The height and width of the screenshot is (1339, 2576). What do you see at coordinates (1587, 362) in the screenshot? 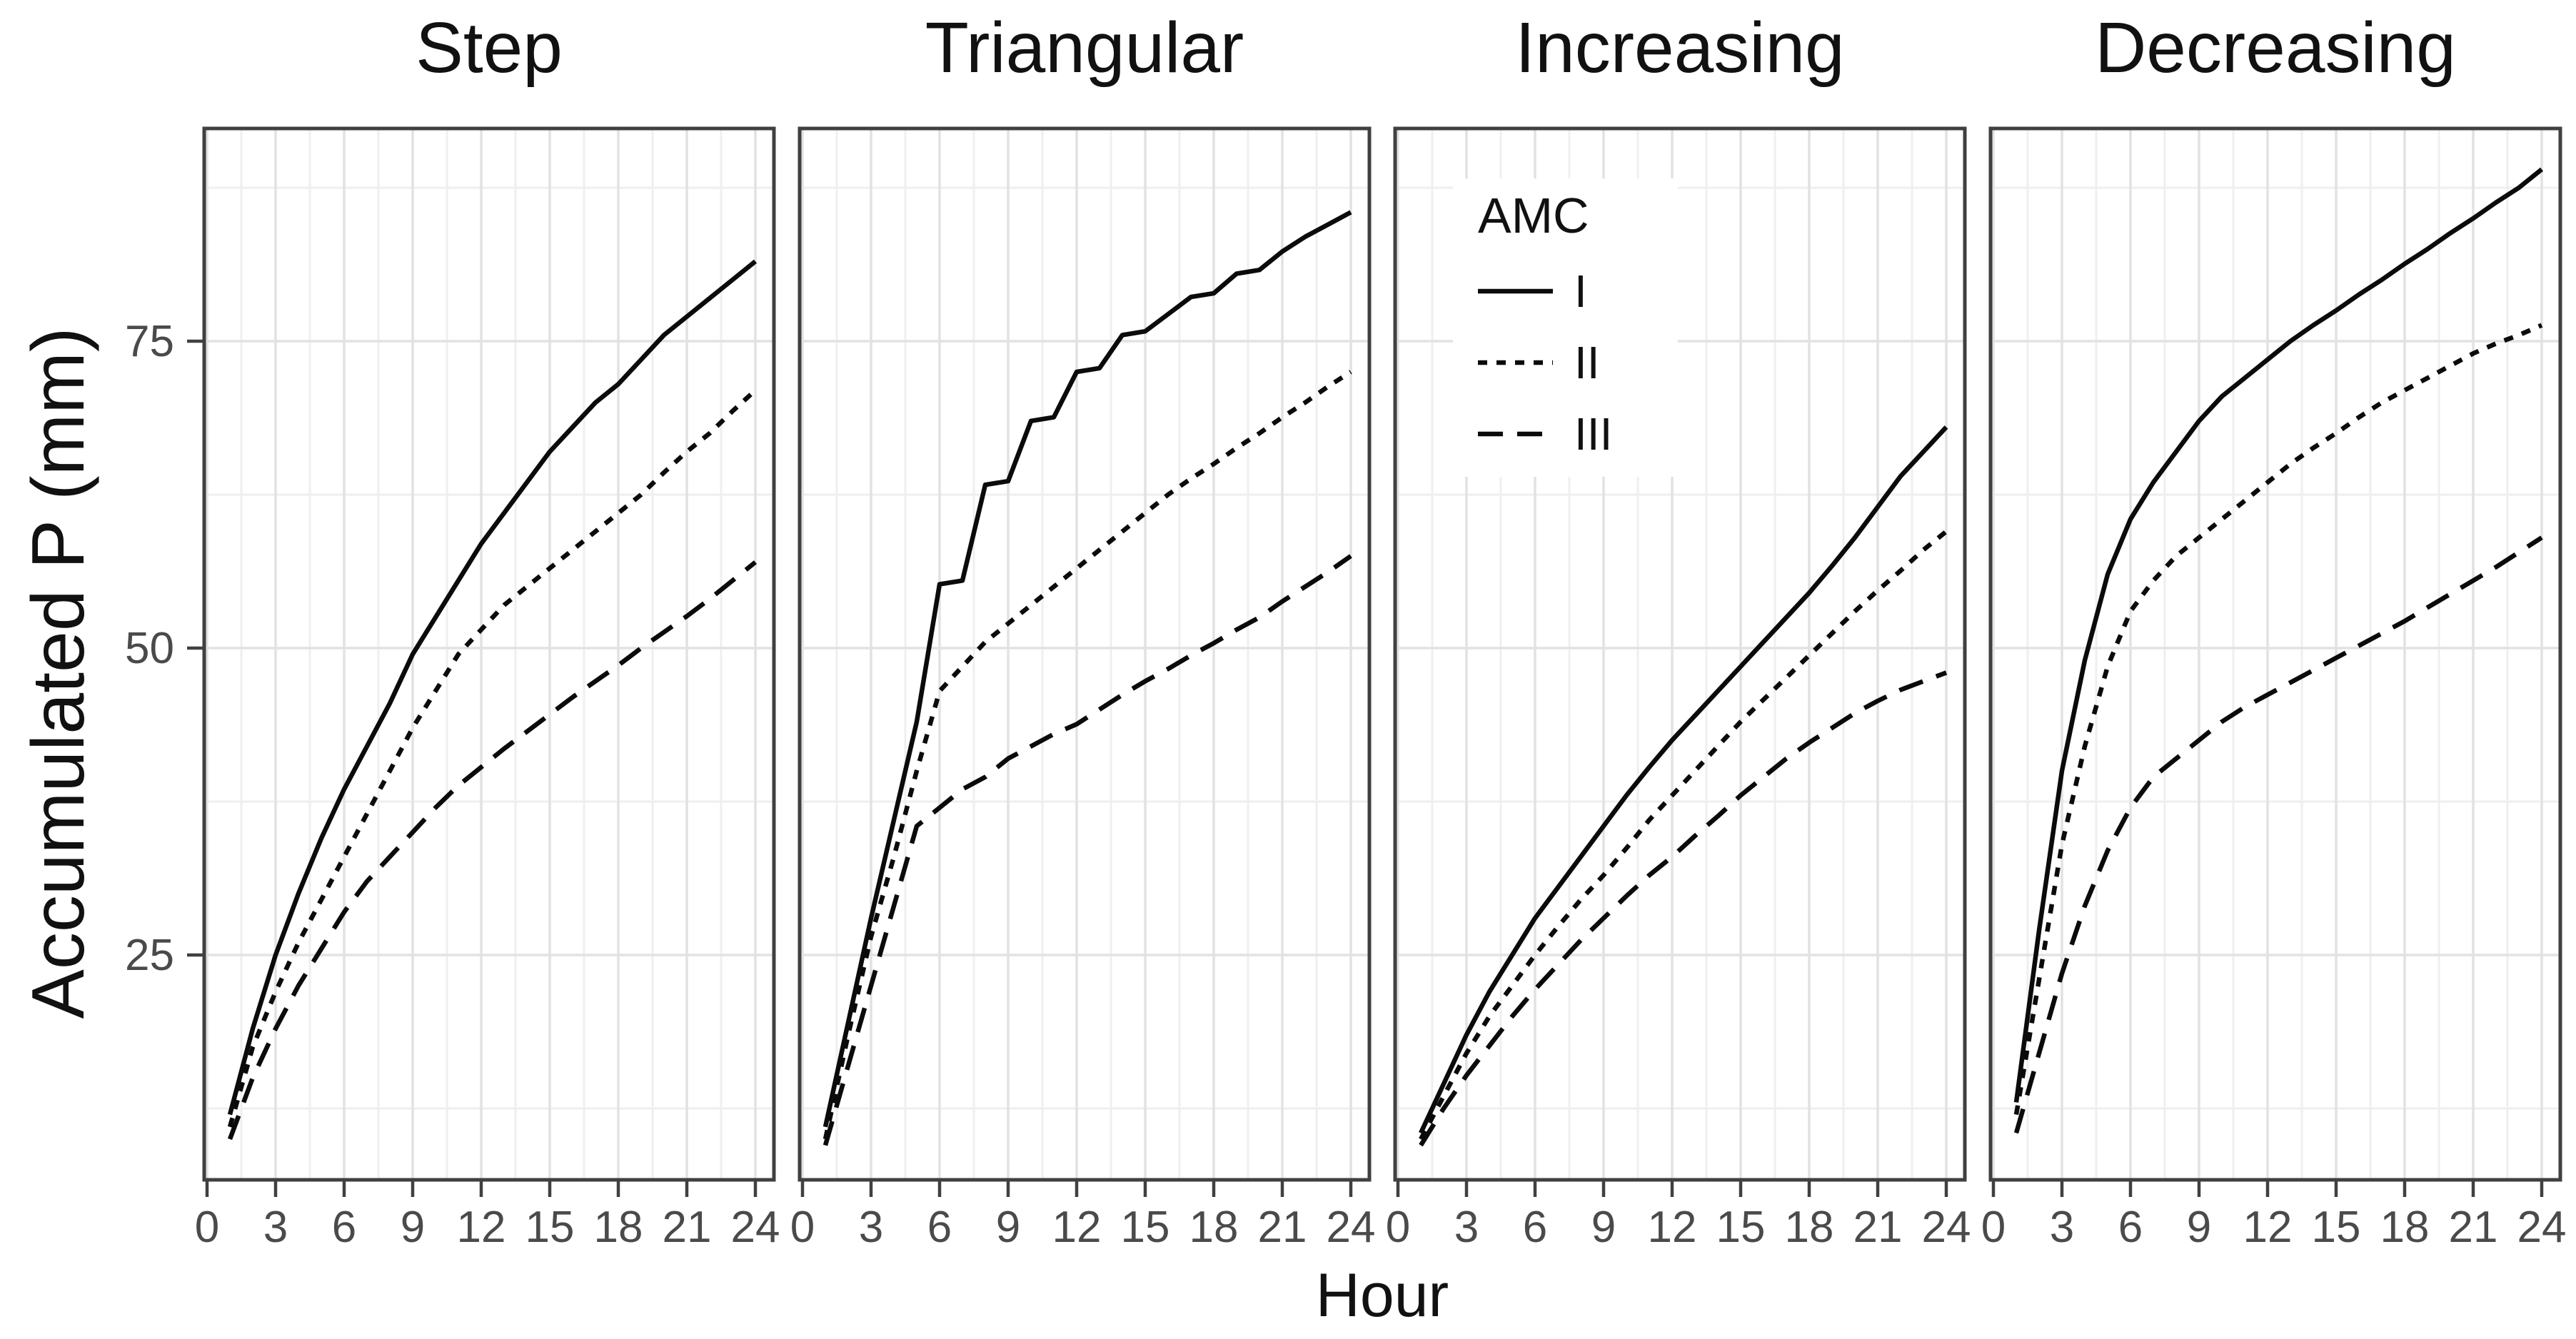
I see `legend-label: II` at bounding box center [1587, 362].